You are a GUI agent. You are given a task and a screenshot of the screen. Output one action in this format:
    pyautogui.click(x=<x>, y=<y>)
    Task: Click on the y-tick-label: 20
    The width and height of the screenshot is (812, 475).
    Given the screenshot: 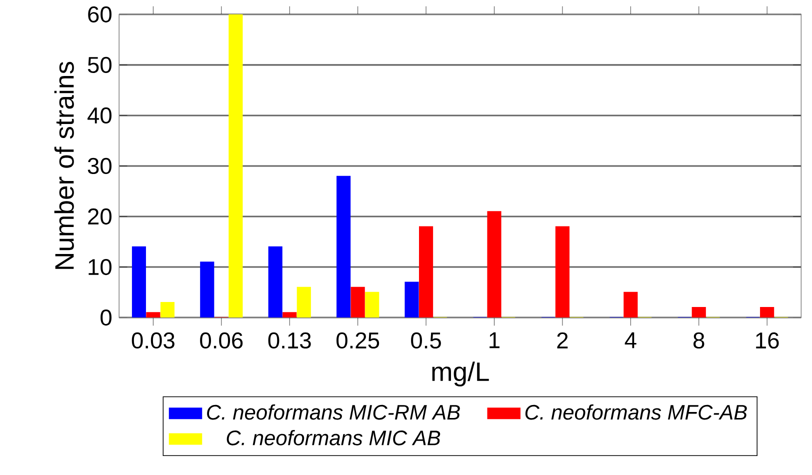 What is the action you would take?
    pyautogui.click(x=100, y=216)
    